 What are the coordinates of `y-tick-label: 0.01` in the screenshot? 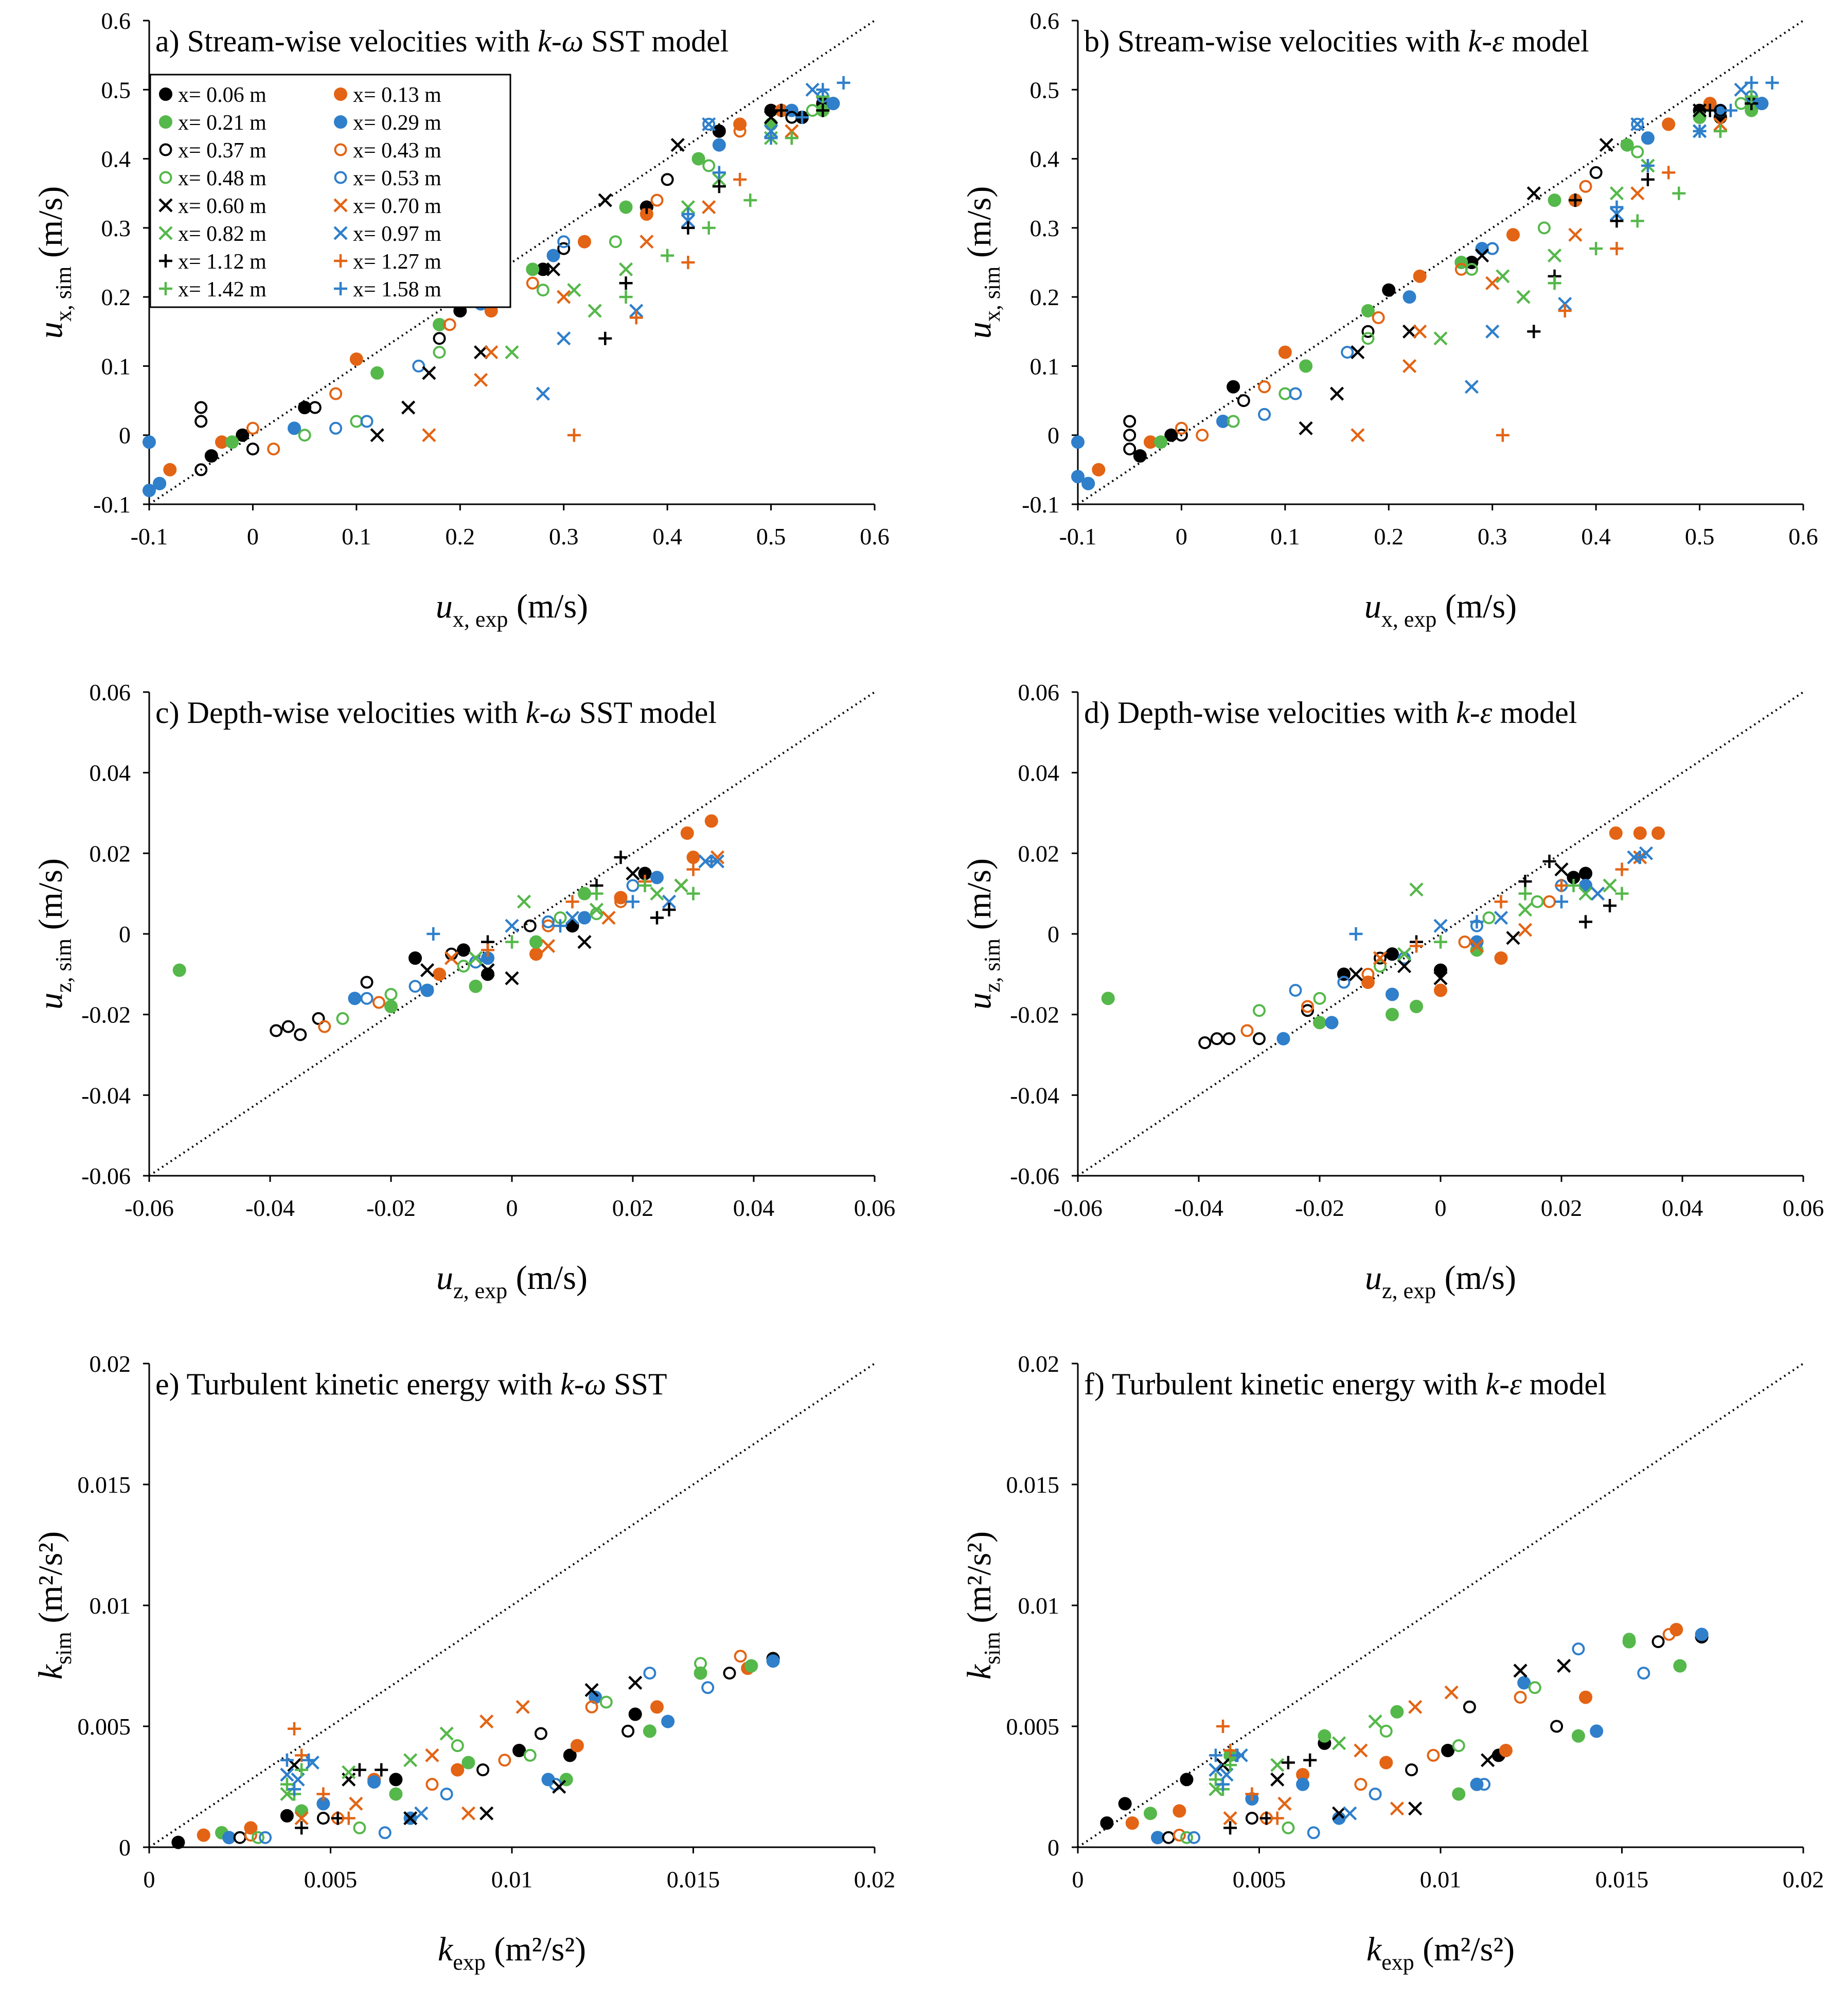 It's located at (111, 1606).